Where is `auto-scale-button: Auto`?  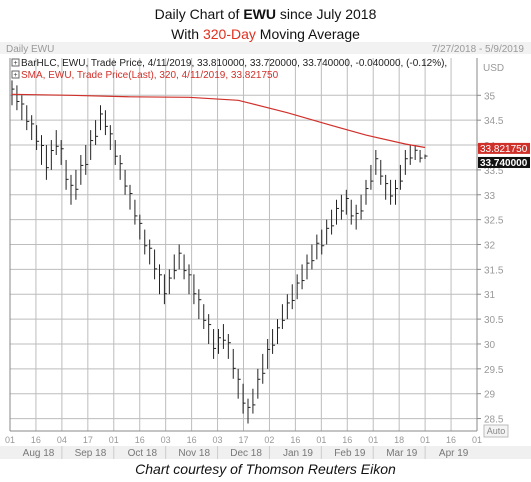
auto-scale-button: Auto is located at coordinates (496, 431).